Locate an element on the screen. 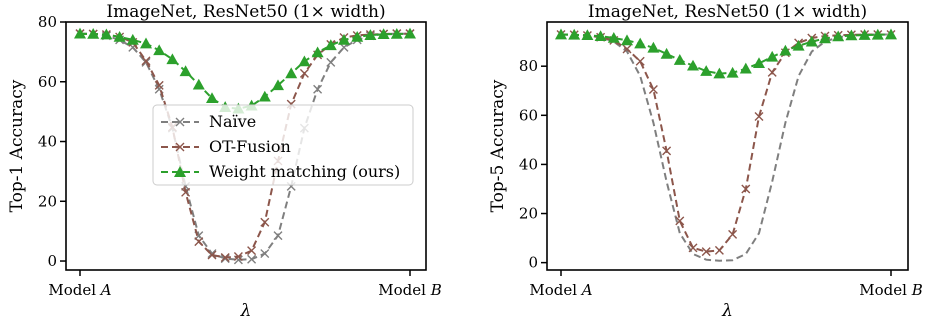  legend-label: OT-Fusion is located at coordinates (250, 146).